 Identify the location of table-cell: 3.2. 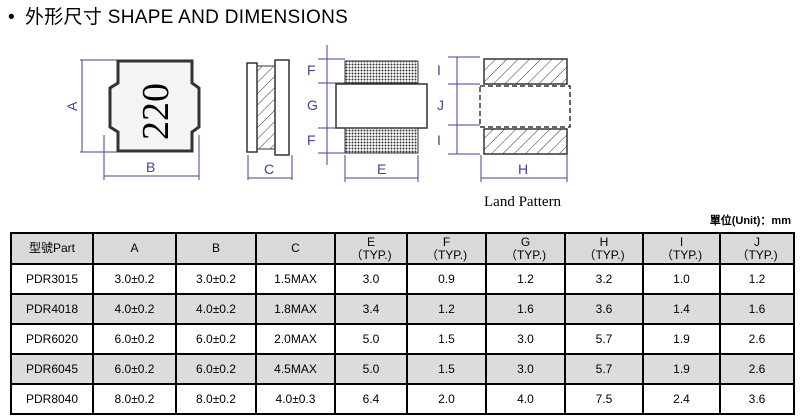
(604, 279).